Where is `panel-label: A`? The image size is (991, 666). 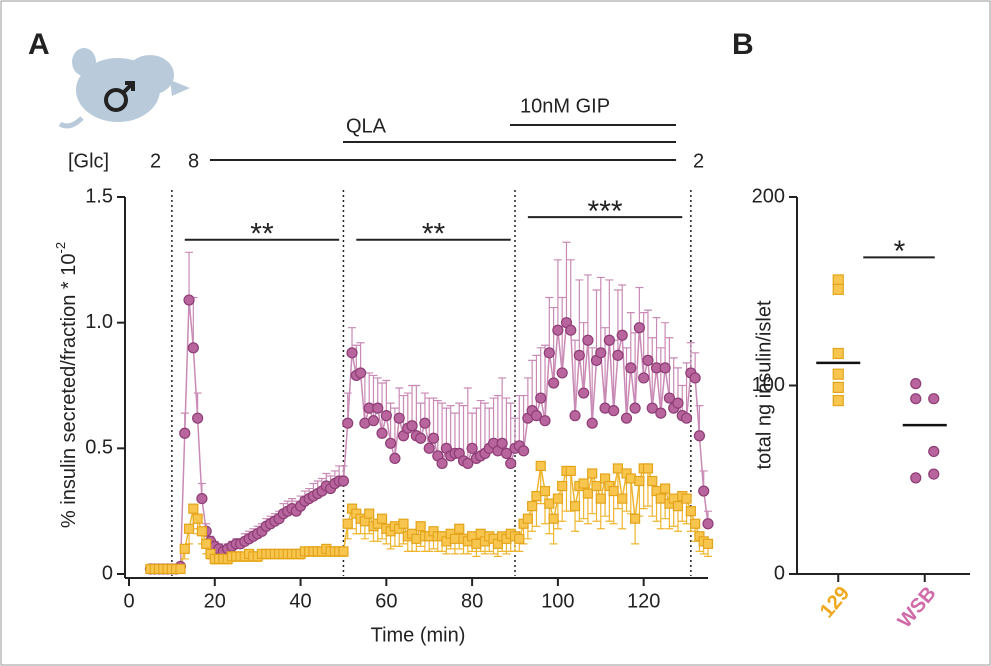 panel-label: A is located at coordinates (39, 44).